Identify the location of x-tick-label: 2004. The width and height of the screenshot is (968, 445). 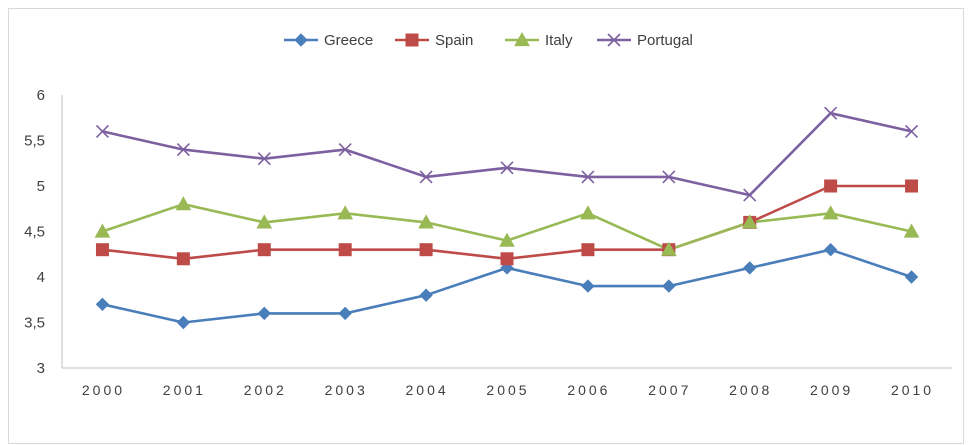
(427, 390).